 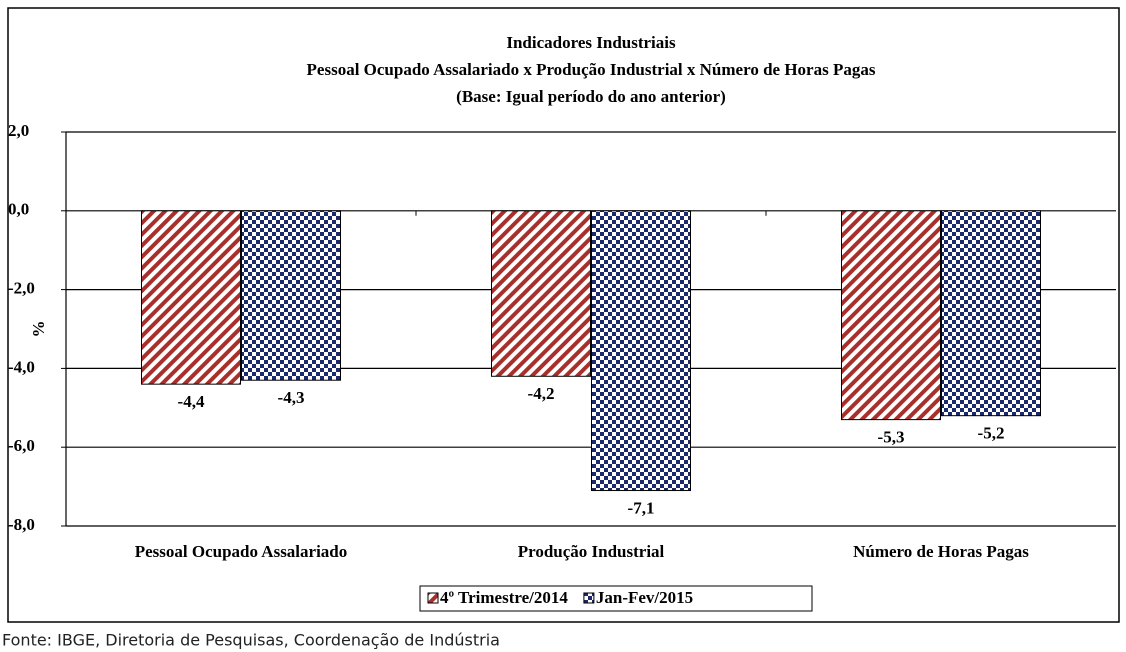 I want to click on data-label: -7,1, so click(x=641, y=507).